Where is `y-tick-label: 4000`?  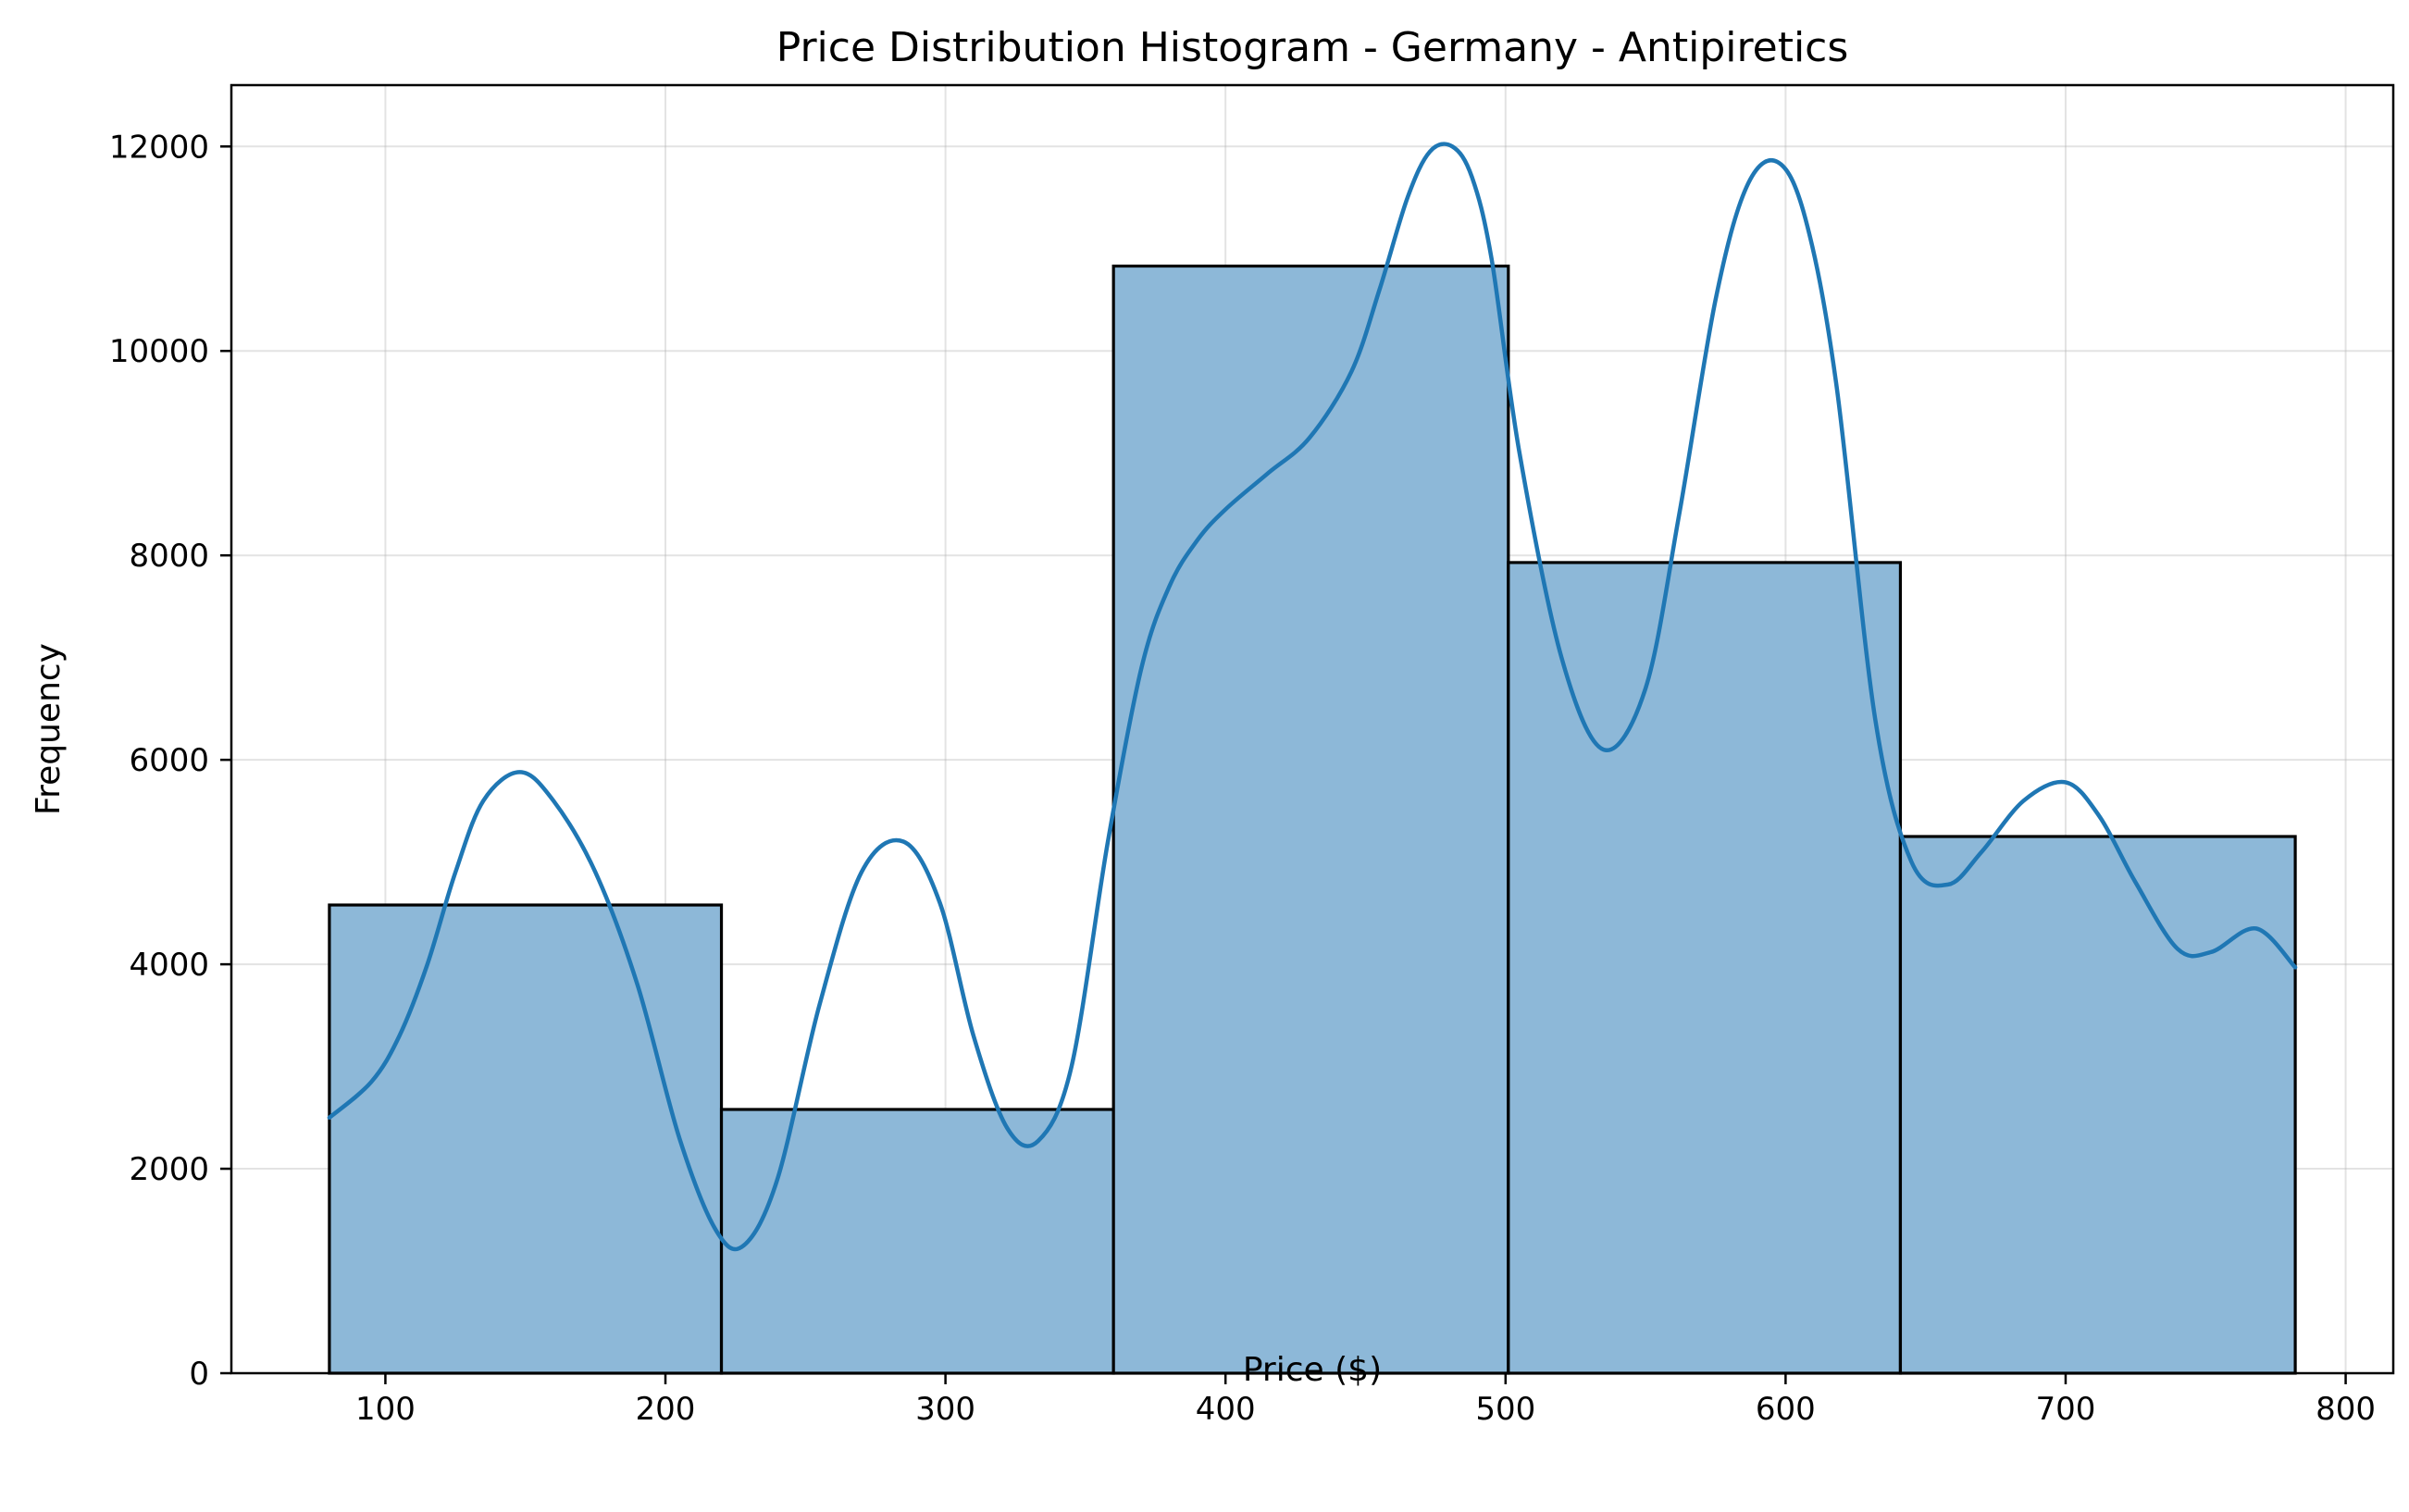
y-tick-label: 4000 is located at coordinates (169, 965).